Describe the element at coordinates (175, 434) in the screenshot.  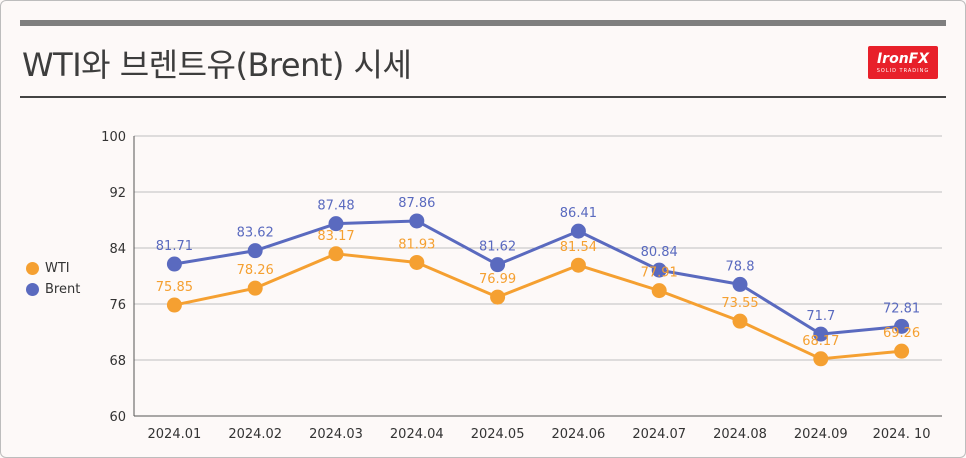
I see `x-tick-label: 2024.01` at that location.